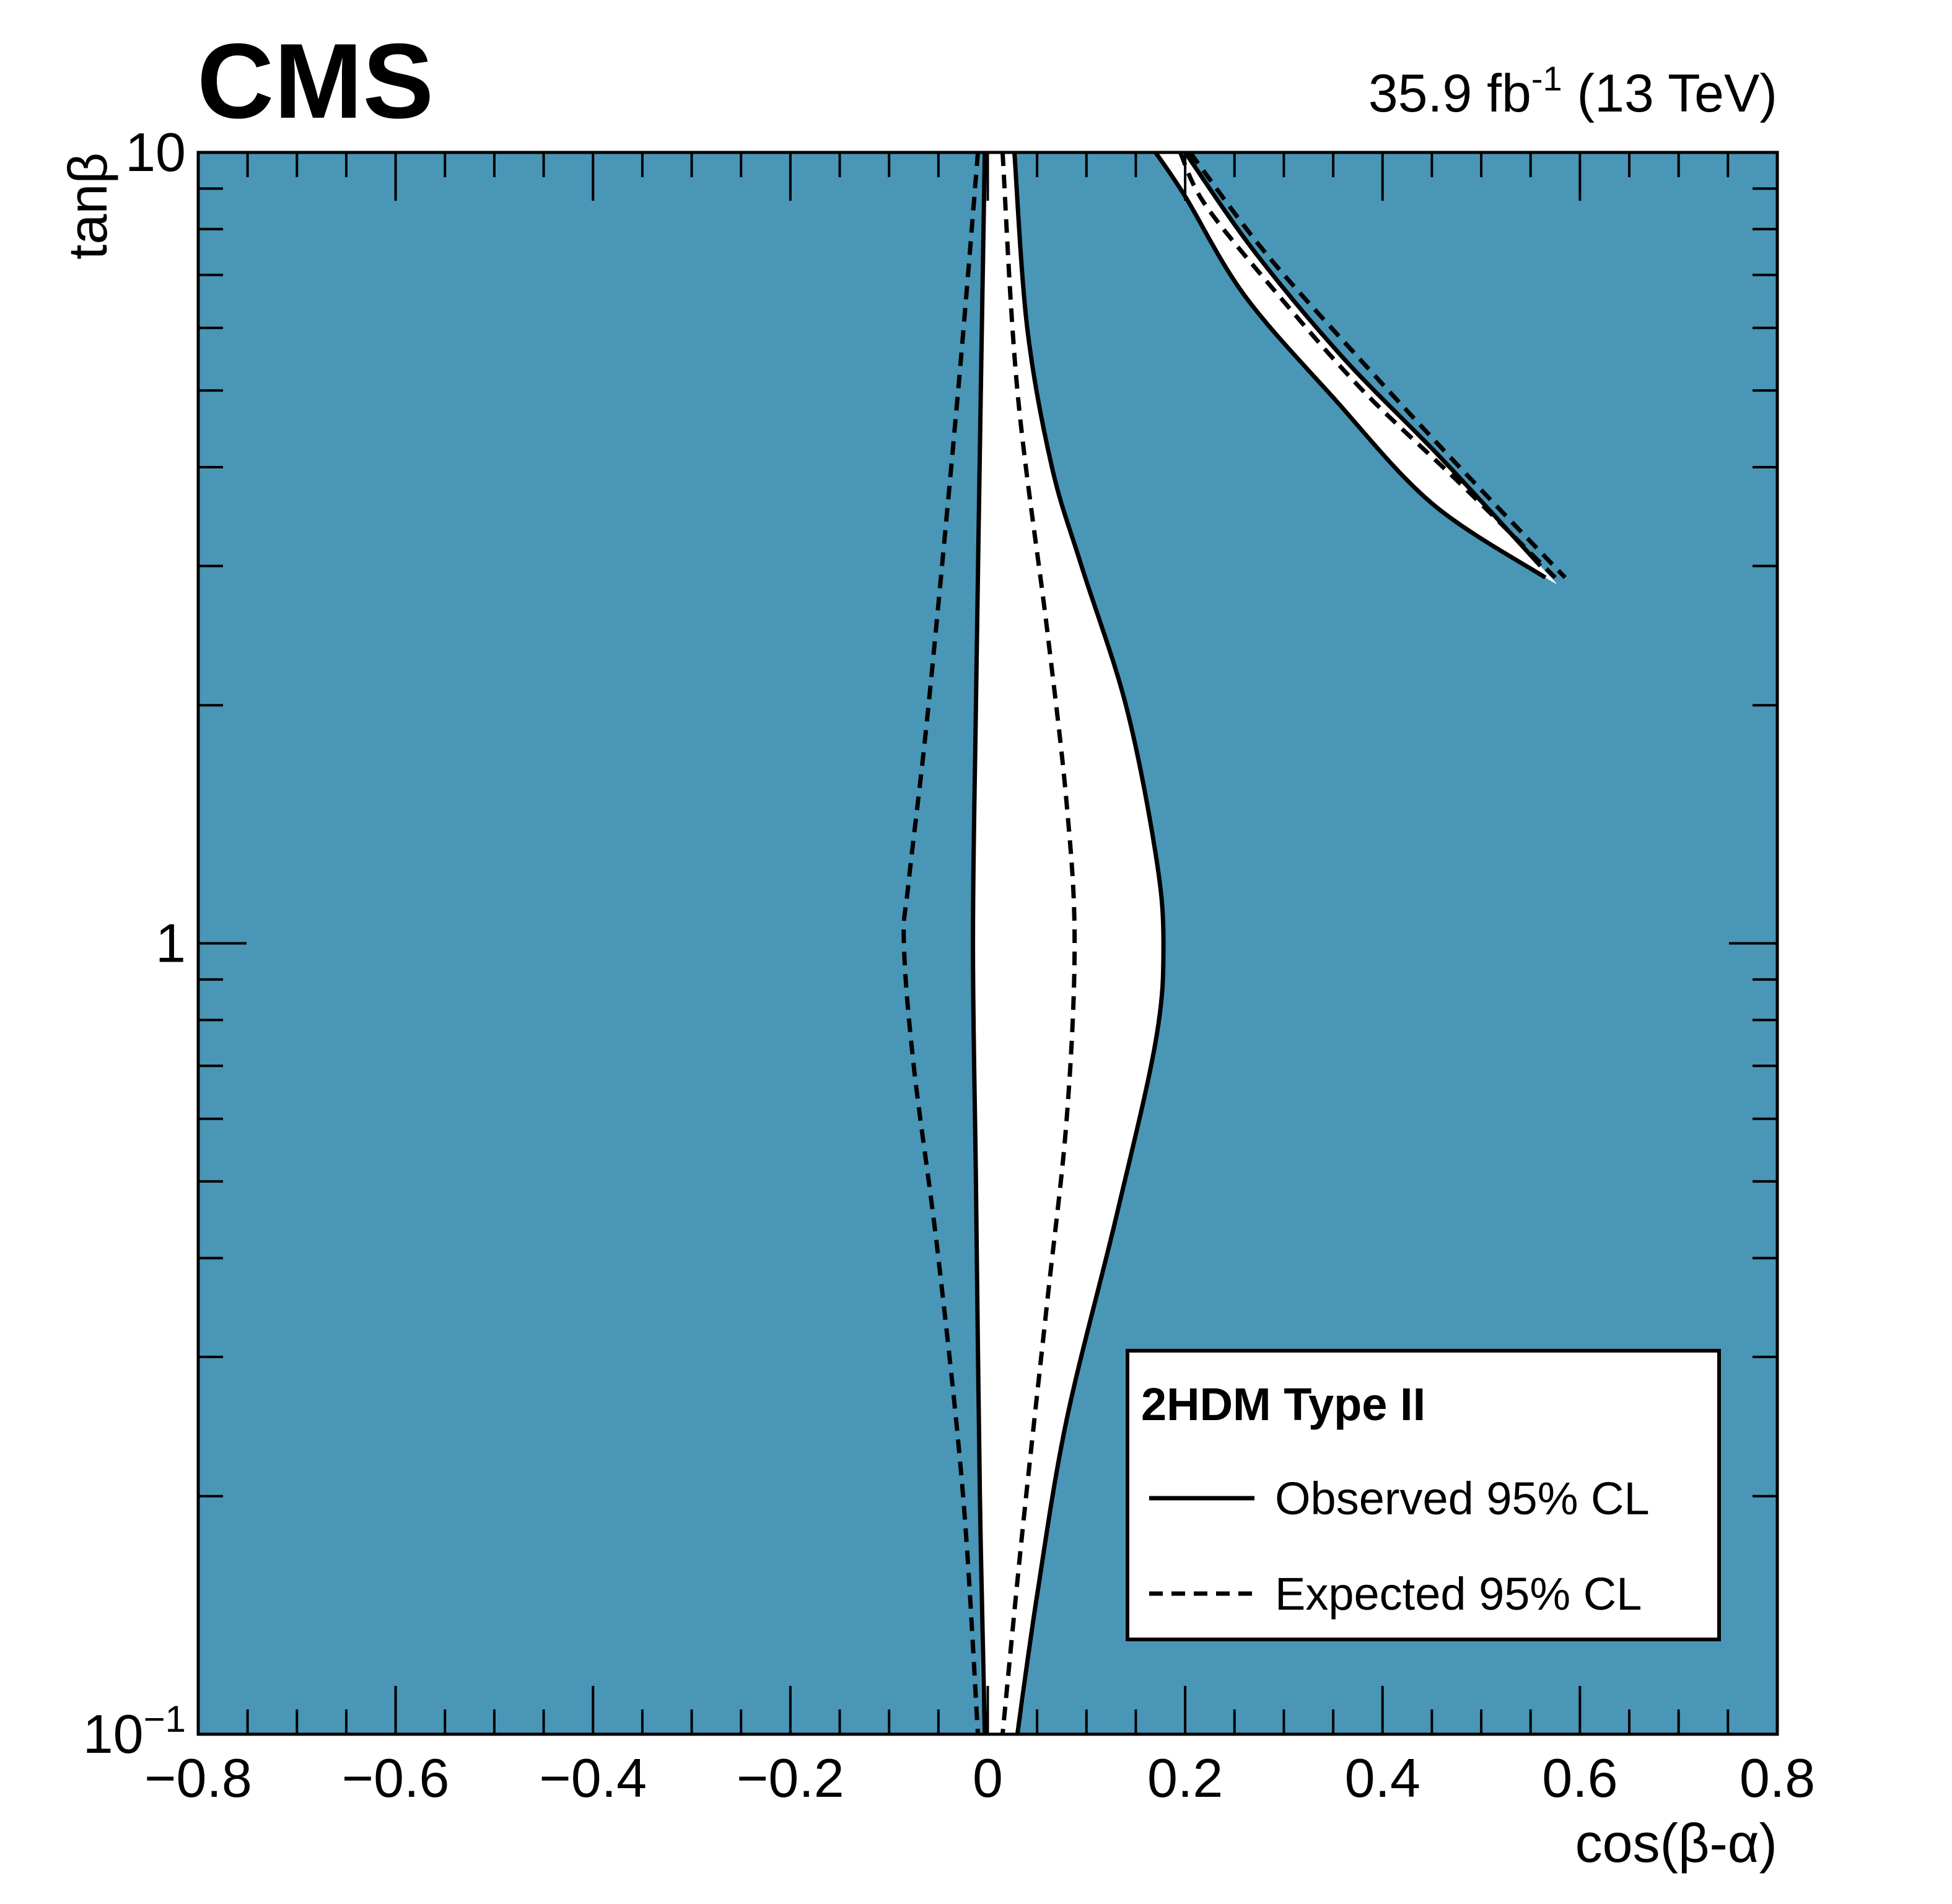 This screenshot has width=1952, height=1904. What do you see at coordinates (315, 81) in the screenshot?
I see `experiment-label: CMS` at bounding box center [315, 81].